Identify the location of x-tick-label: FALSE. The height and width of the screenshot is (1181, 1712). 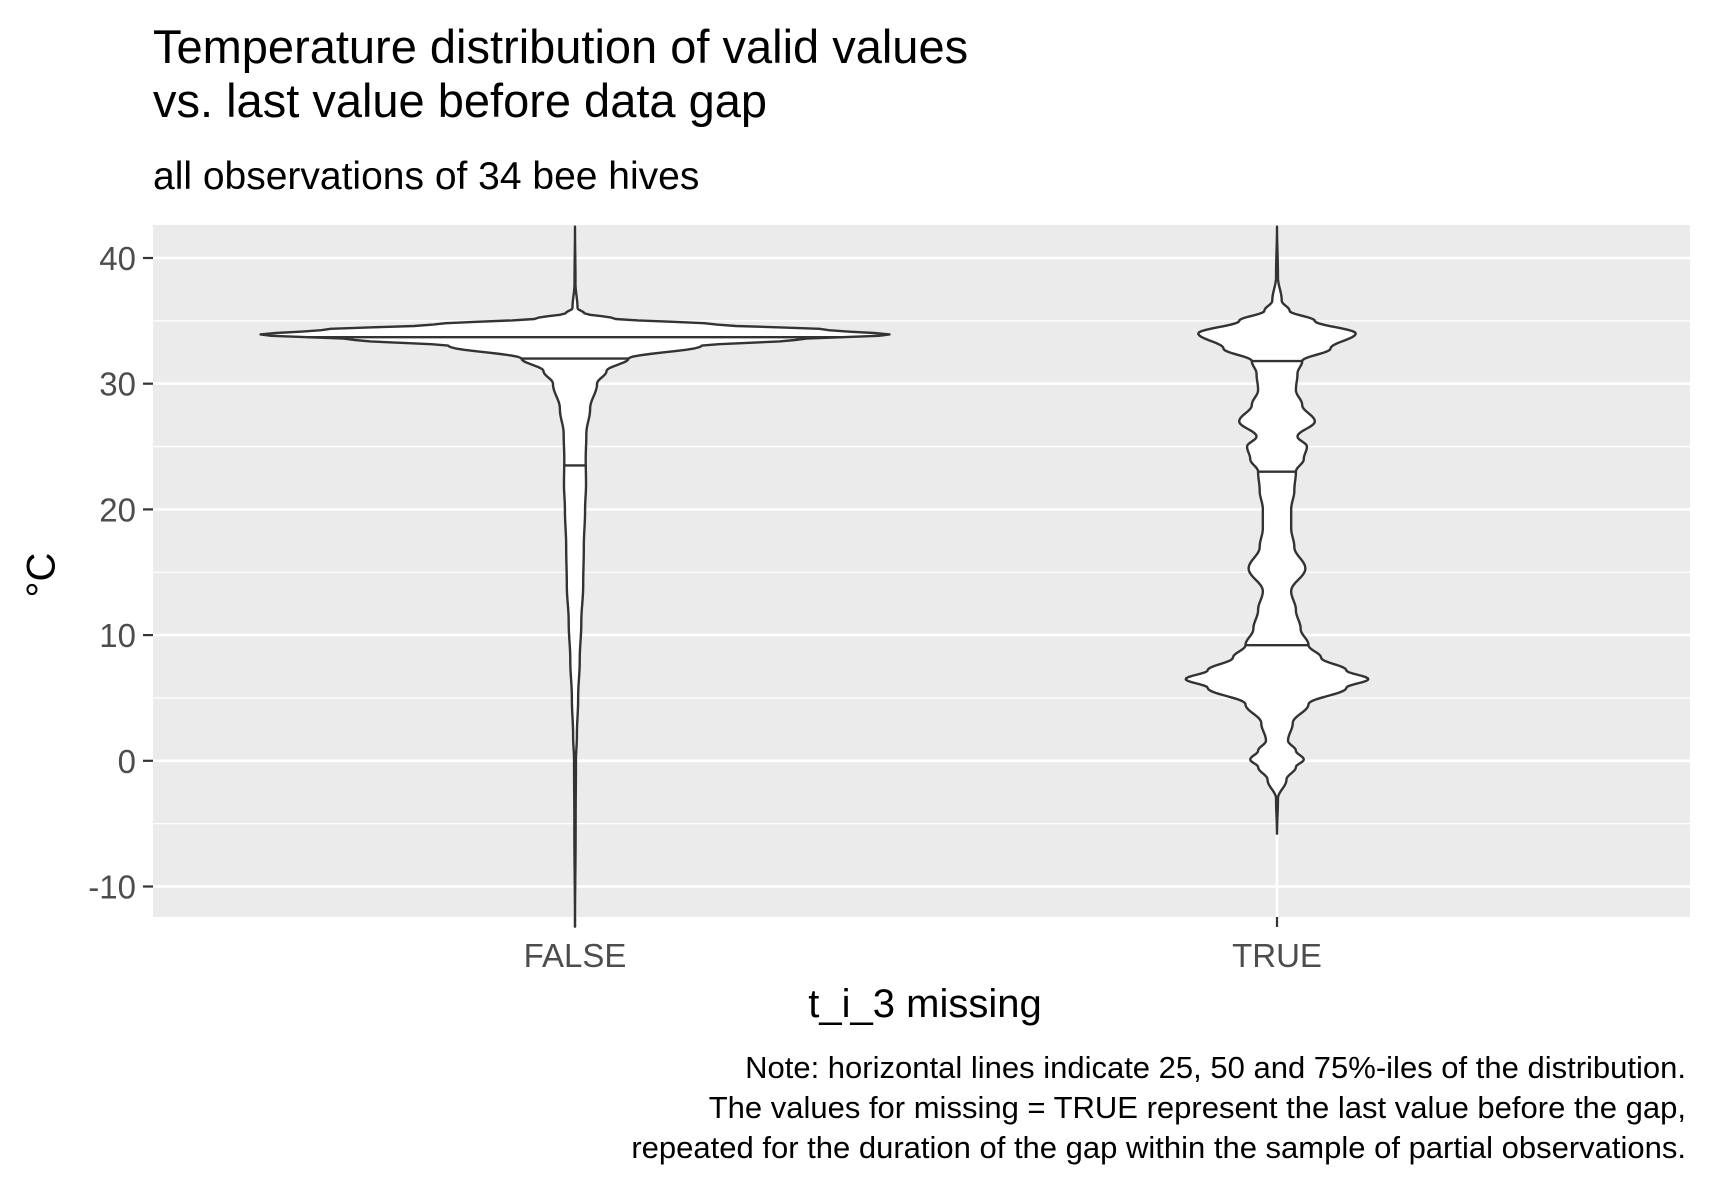
(575, 955).